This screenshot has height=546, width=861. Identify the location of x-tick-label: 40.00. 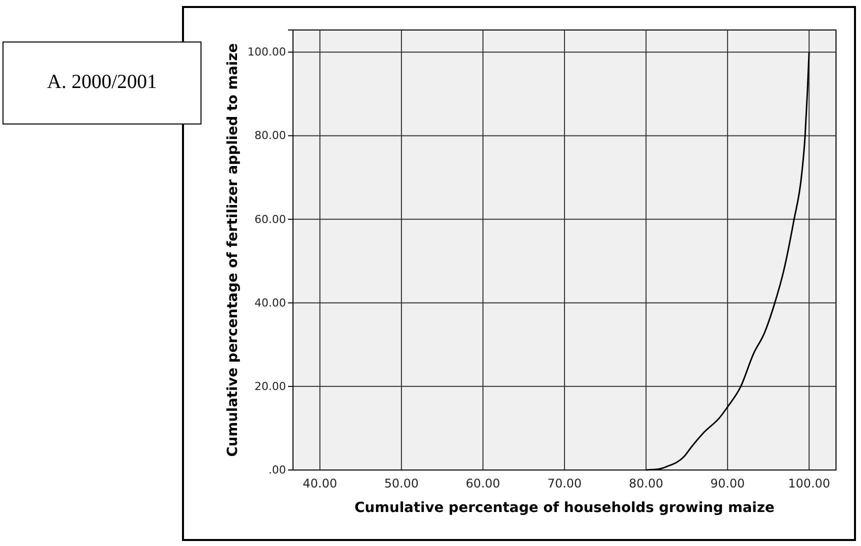
(320, 483).